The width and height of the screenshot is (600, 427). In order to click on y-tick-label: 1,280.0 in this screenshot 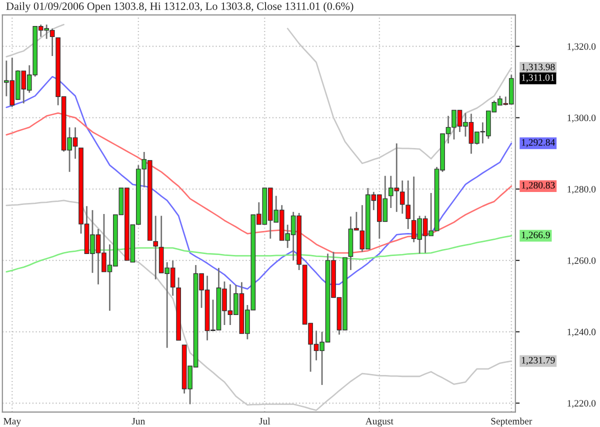, I will do `click(582, 190)`.